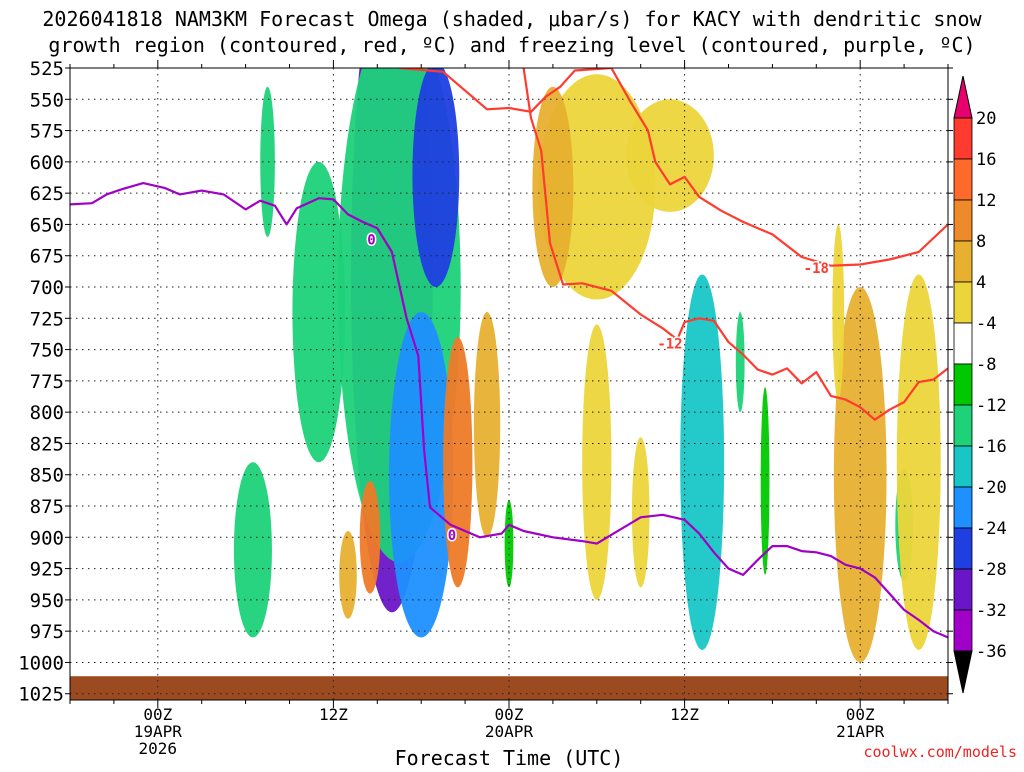 The width and height of the screenshot is (1024, 772). I want to click on y-tick-label-825: 825, so click(47, 444).